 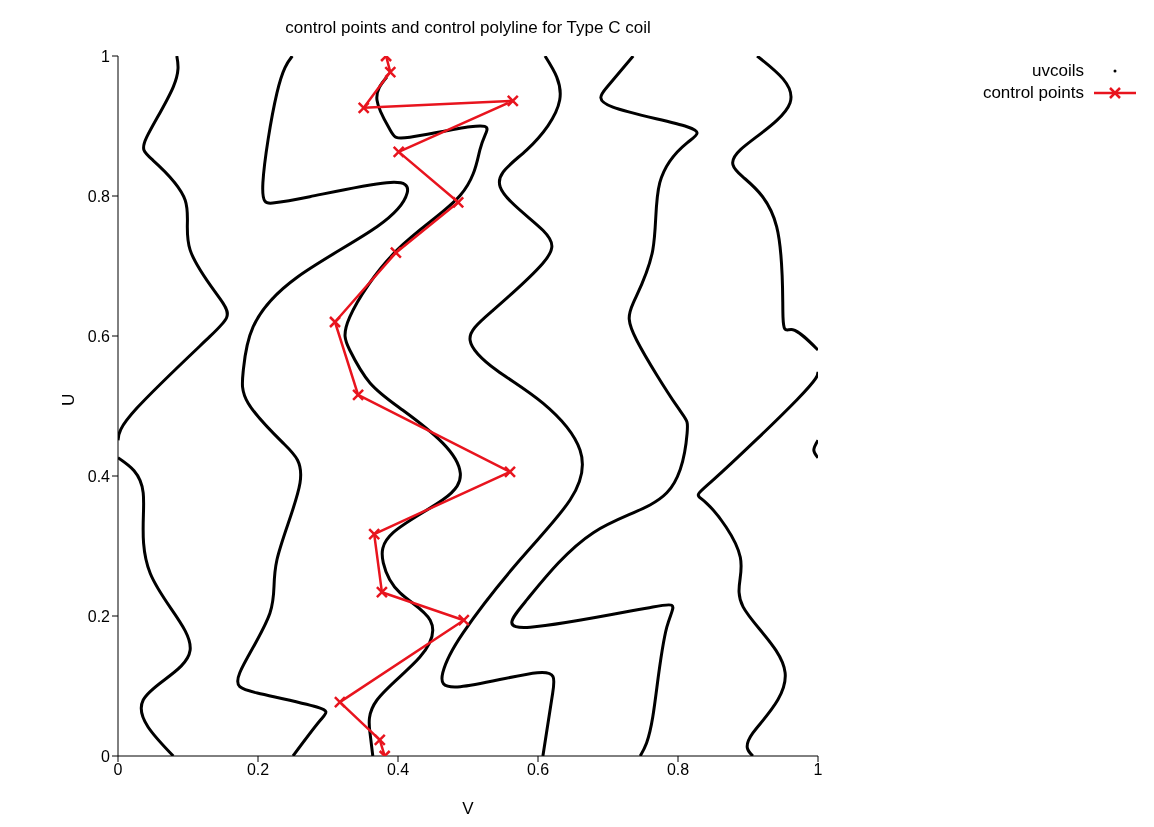 What do you see at coordinates (468, 808) in the screenshot?
I see `x-axis-title: V` at bounding box center [468, 808].